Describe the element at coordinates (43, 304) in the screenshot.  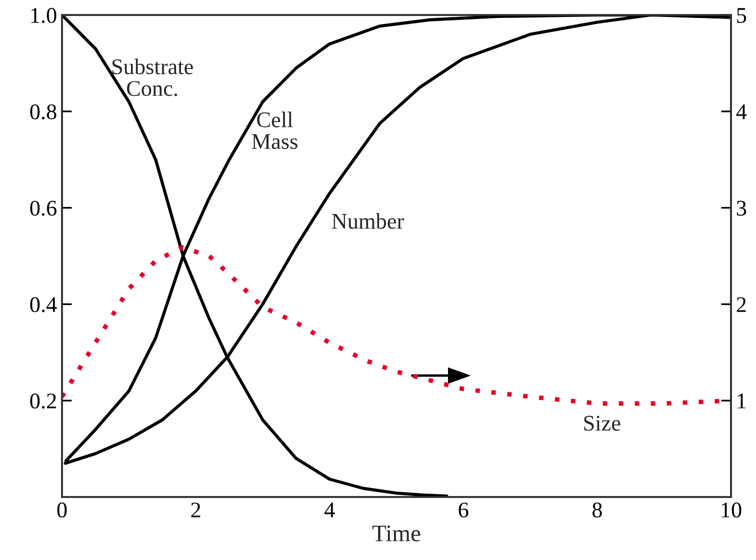
I see `y-tick-label: 0.4` at that location.